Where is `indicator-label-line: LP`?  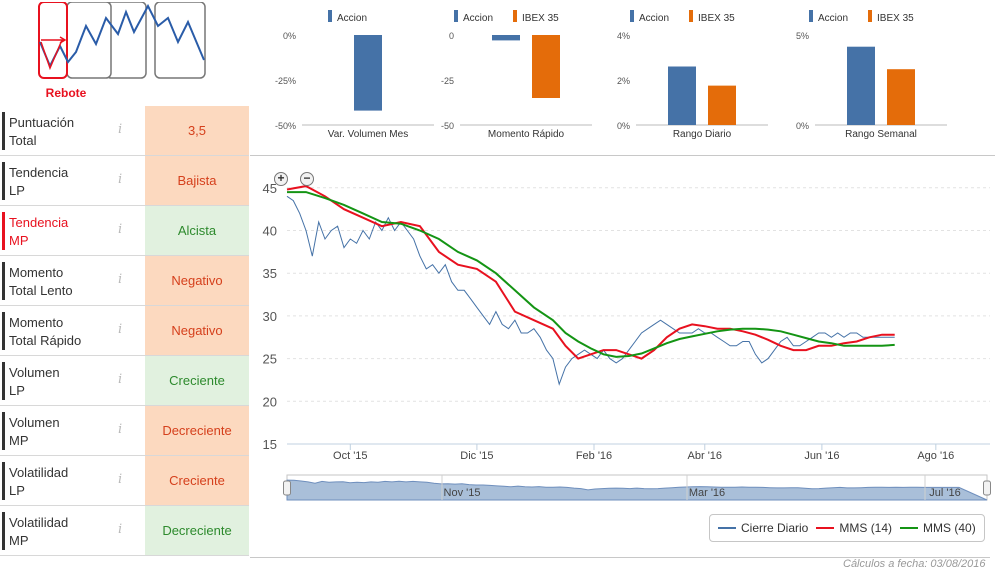 indicator-label-line: LP is located at coordinates (17, 190).